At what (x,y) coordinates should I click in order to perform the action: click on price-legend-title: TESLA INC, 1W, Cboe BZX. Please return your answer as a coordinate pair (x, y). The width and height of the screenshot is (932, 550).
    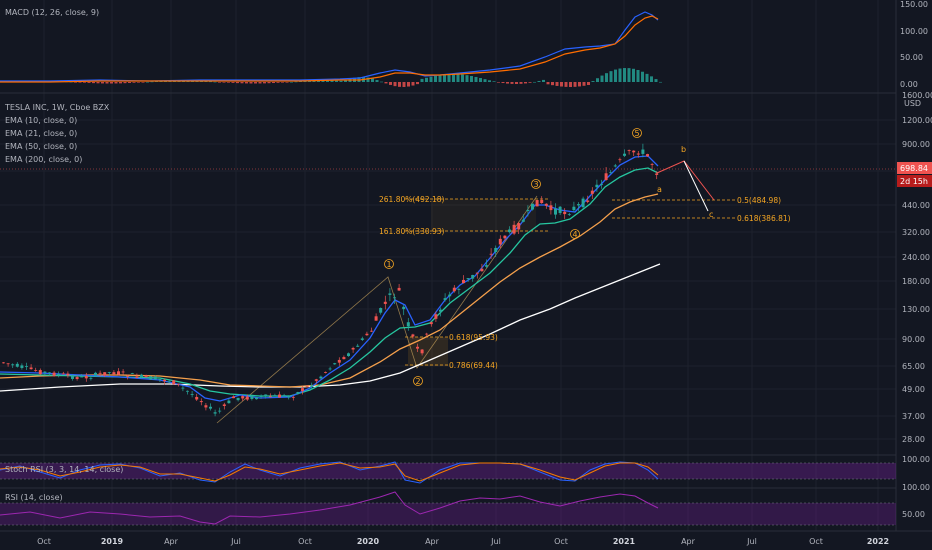
    Looking at the image, I should click on (57, 107).